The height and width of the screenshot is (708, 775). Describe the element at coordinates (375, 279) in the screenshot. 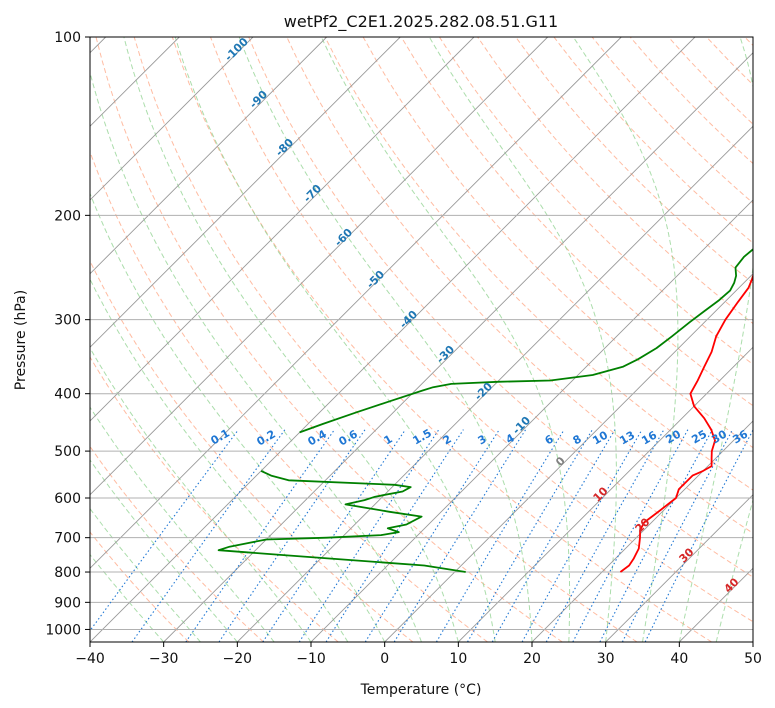

I see `dry-adiabat-label: -50` at that location.